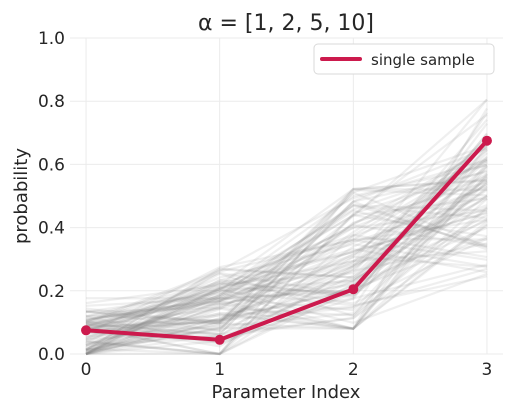 Image resolution: width=511 pixels, height=411 pixels. I want to click on y-axis-label: probability, so click(21, 196).